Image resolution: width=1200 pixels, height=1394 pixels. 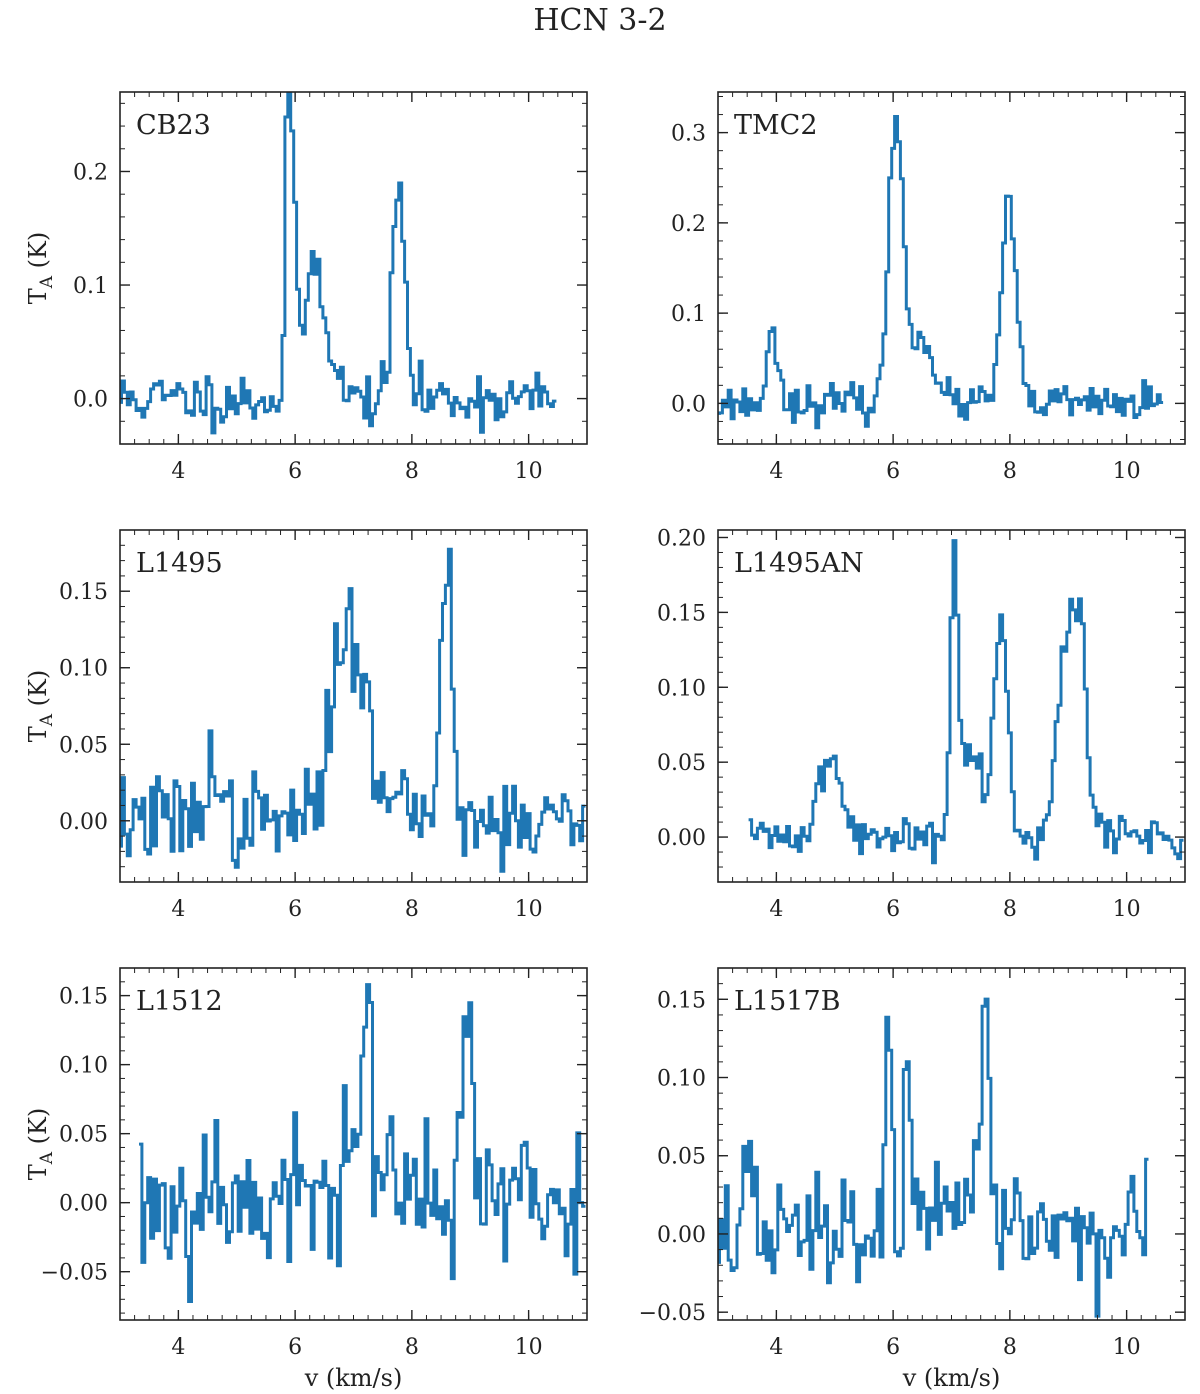 I want to click on panel-label: L1495AN, so click(x=799, y=563).